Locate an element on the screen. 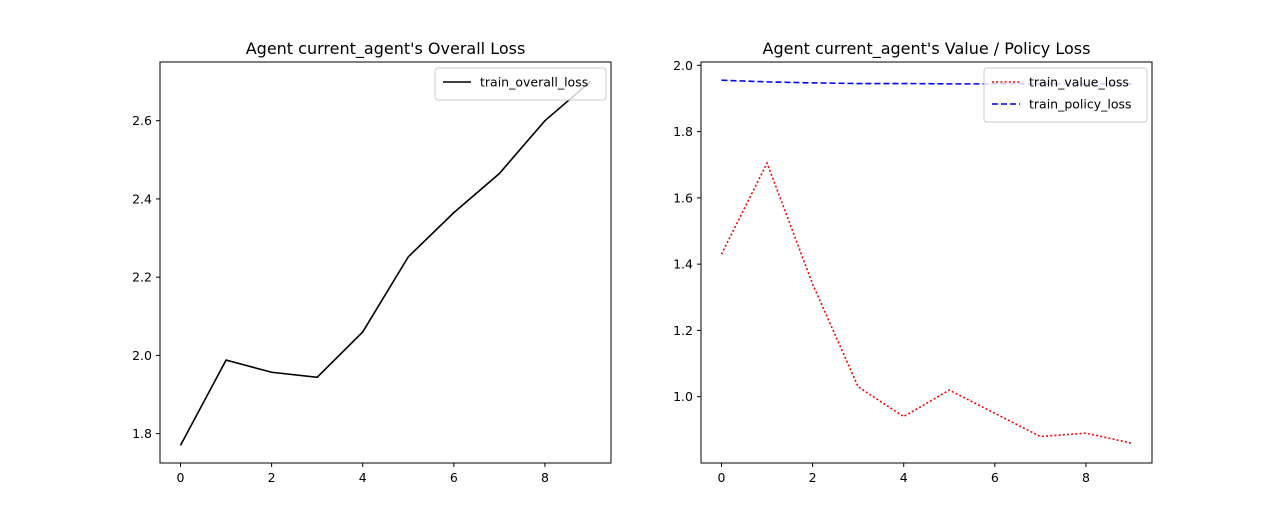  legend: train_value_loss train_policy_loss is located at coordinates (1065, 95).